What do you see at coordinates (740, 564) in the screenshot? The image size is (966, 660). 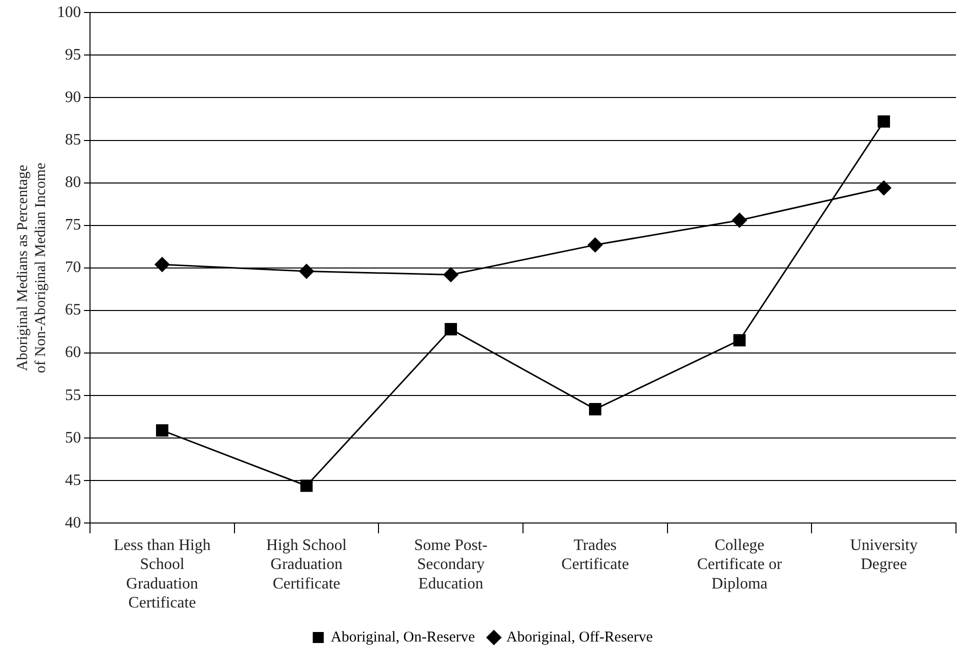 I see `x-tick-label: College Certificate or Diploma` at bounding box center [740, 564].